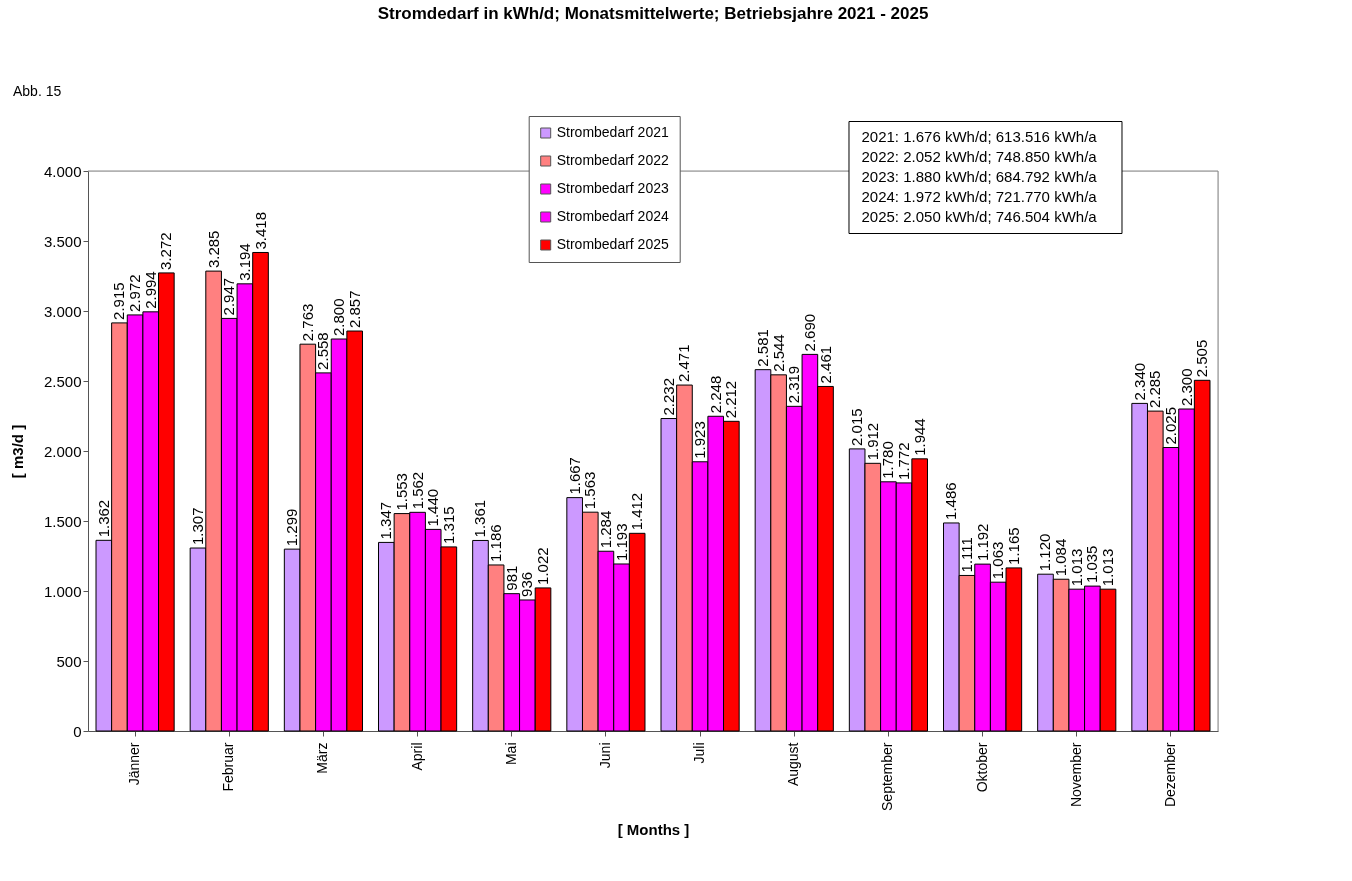 The image size is (1352, 881). What do you see at coordinates (604, 755) in the screenshot?
I see `x-tick-label: Juni` at bounding box center [604, 755].